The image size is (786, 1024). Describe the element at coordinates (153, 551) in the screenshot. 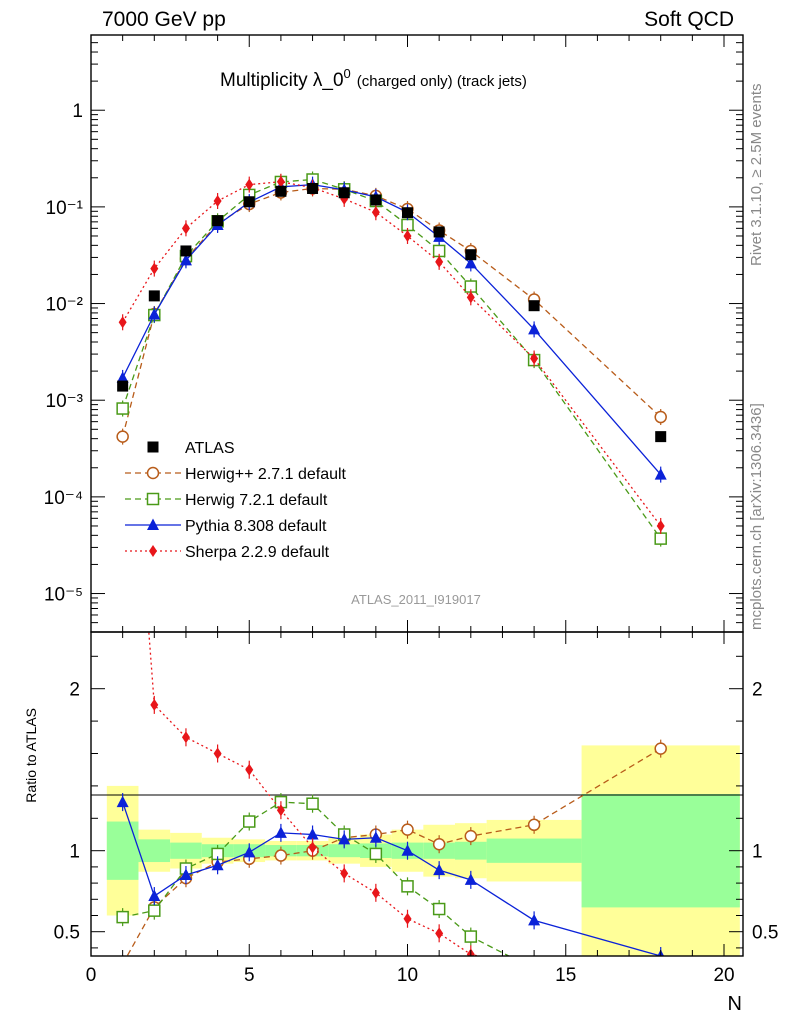

I see `legend-marker-sherpa` at that location.